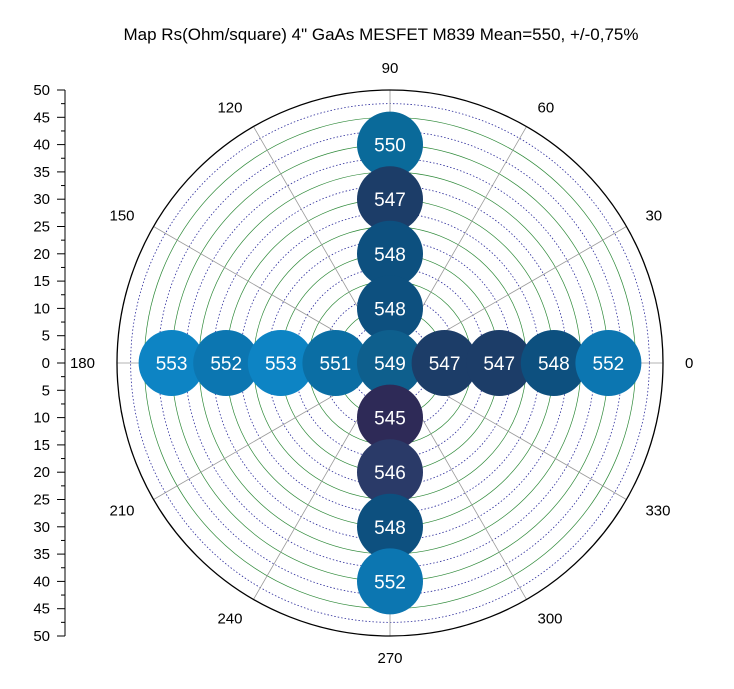  I want to click on data-point: 549, so click(390, 363).